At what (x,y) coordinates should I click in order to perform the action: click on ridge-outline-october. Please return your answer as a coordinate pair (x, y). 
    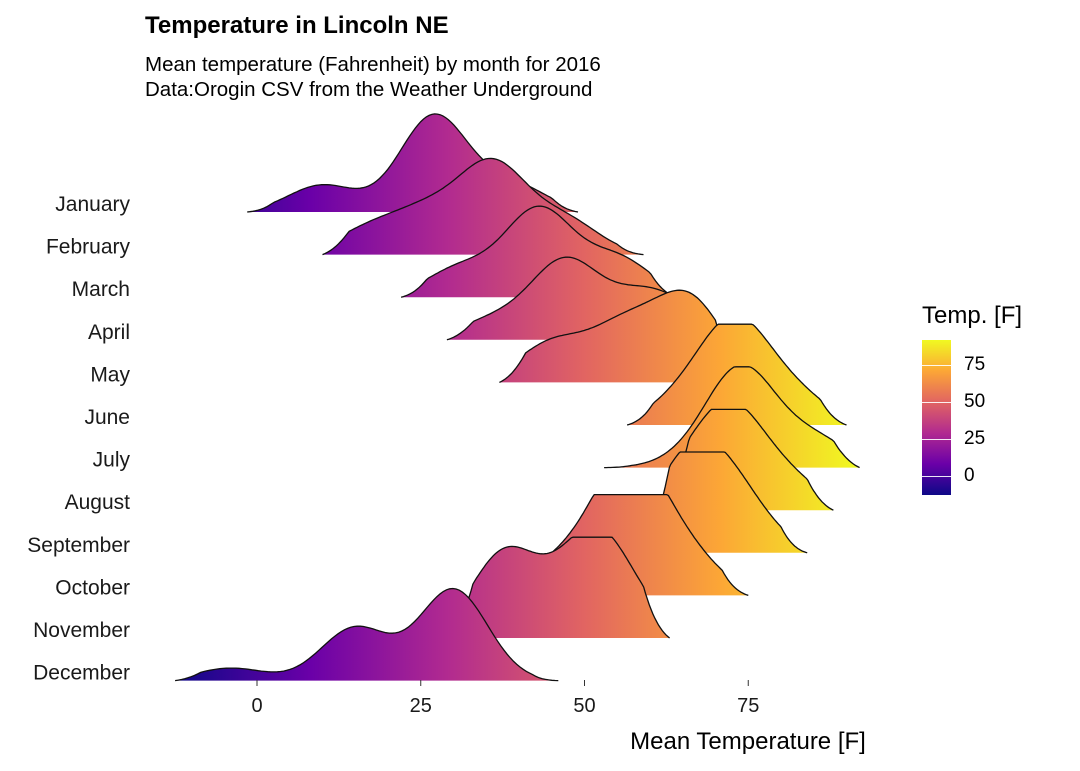
    Looking at the image, I should click on (637, 545).